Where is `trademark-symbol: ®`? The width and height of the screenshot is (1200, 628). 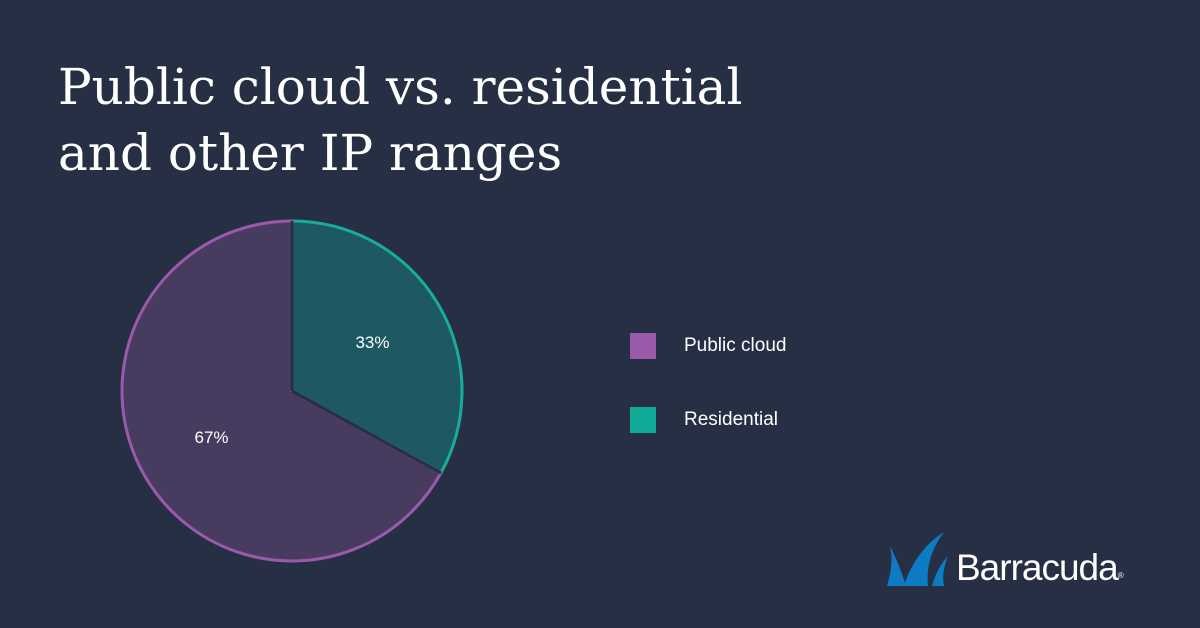
trademark-symbol: ® is located at coordinates (1120, 575).